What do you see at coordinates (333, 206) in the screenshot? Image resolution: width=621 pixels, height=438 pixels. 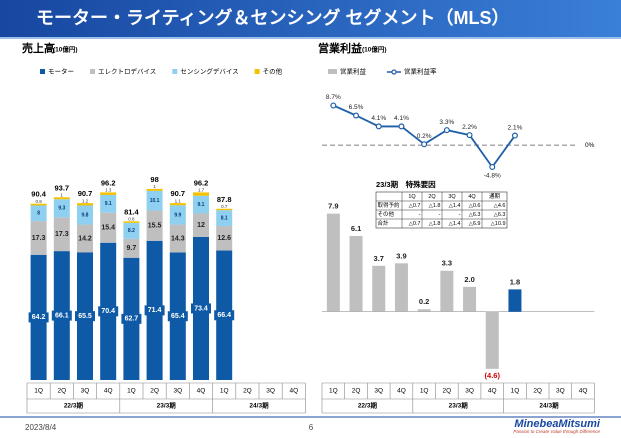 I see `value-label: 7.9` at bounding box center [333, 206].